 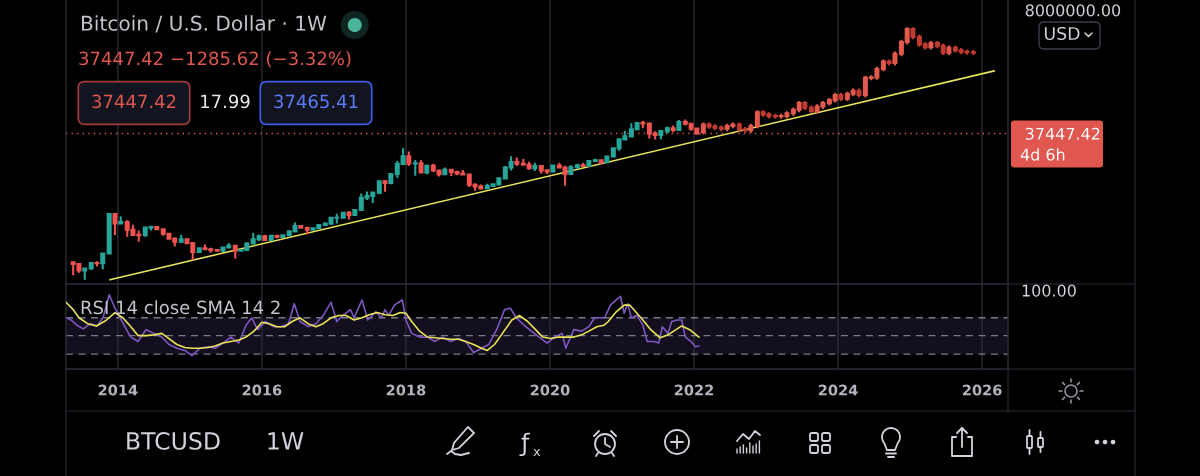 What do you see at coordinates (1062, 33) in the screenshot?
I see `text: USD` at bounding box center [1062, 33].